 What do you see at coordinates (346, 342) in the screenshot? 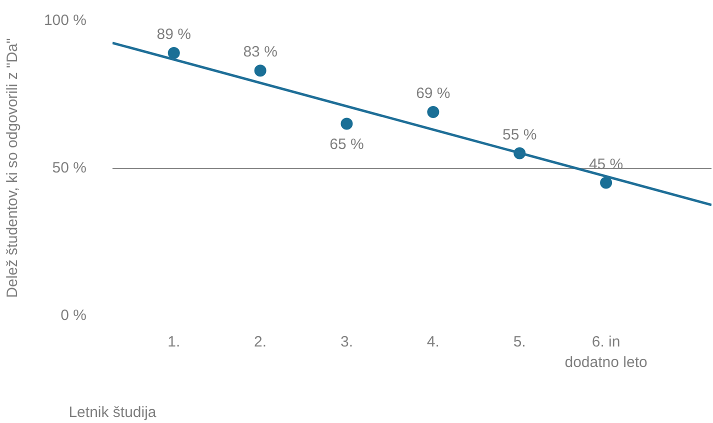
I see `x-tick-label: 3.` at bounding box center [346, 342].